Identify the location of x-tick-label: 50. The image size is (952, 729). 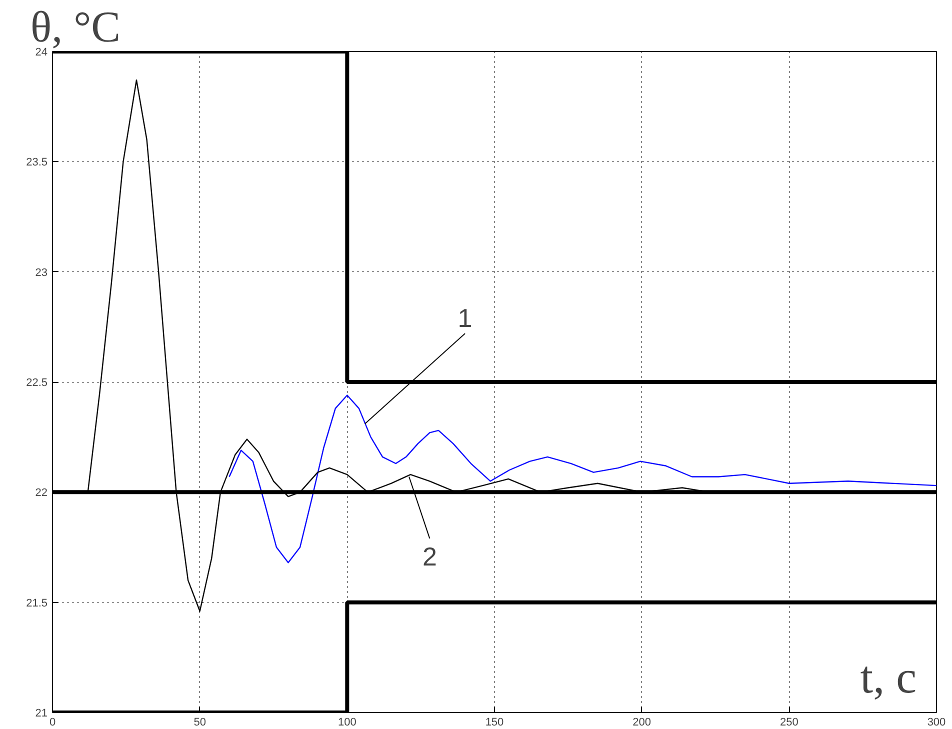
(200, 722).